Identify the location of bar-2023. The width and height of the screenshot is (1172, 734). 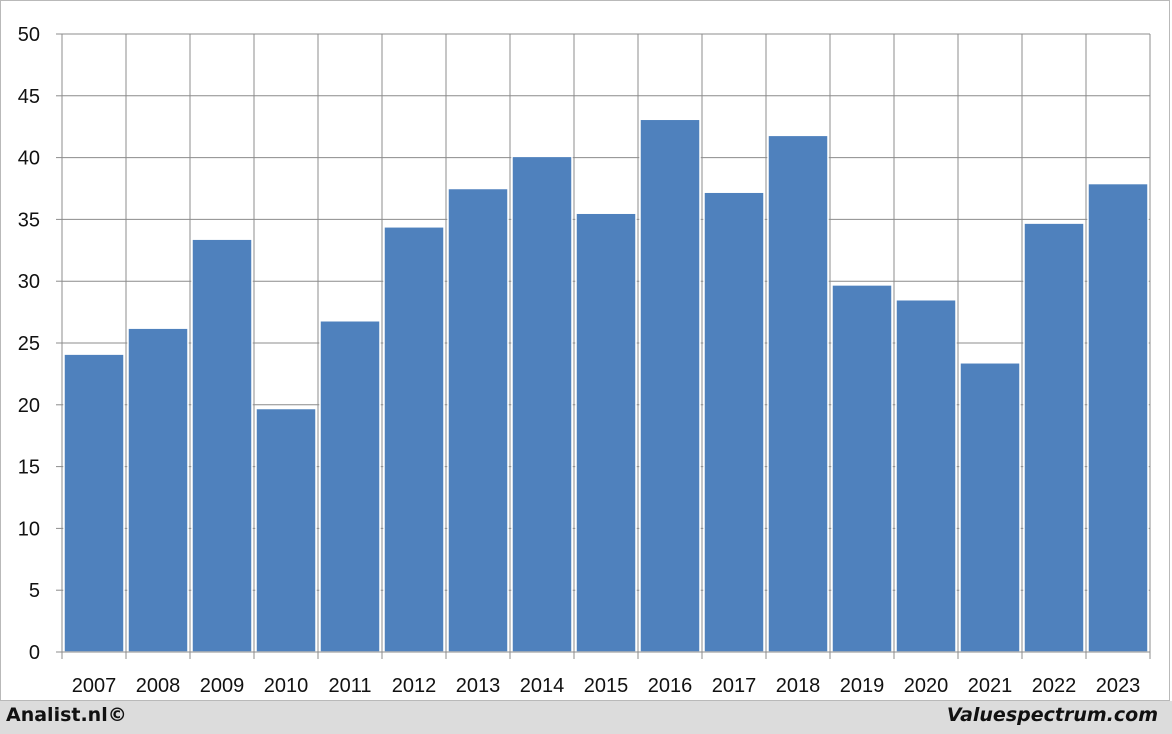
(1118, 417).